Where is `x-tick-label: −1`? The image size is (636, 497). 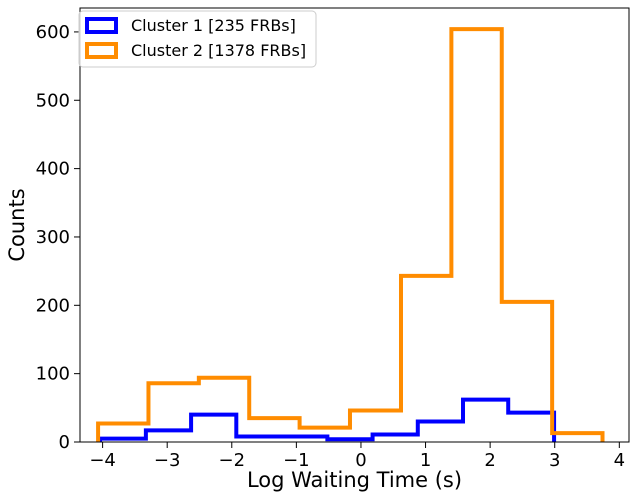 x-tick-label: −1 is located at coordinates (296, 460).